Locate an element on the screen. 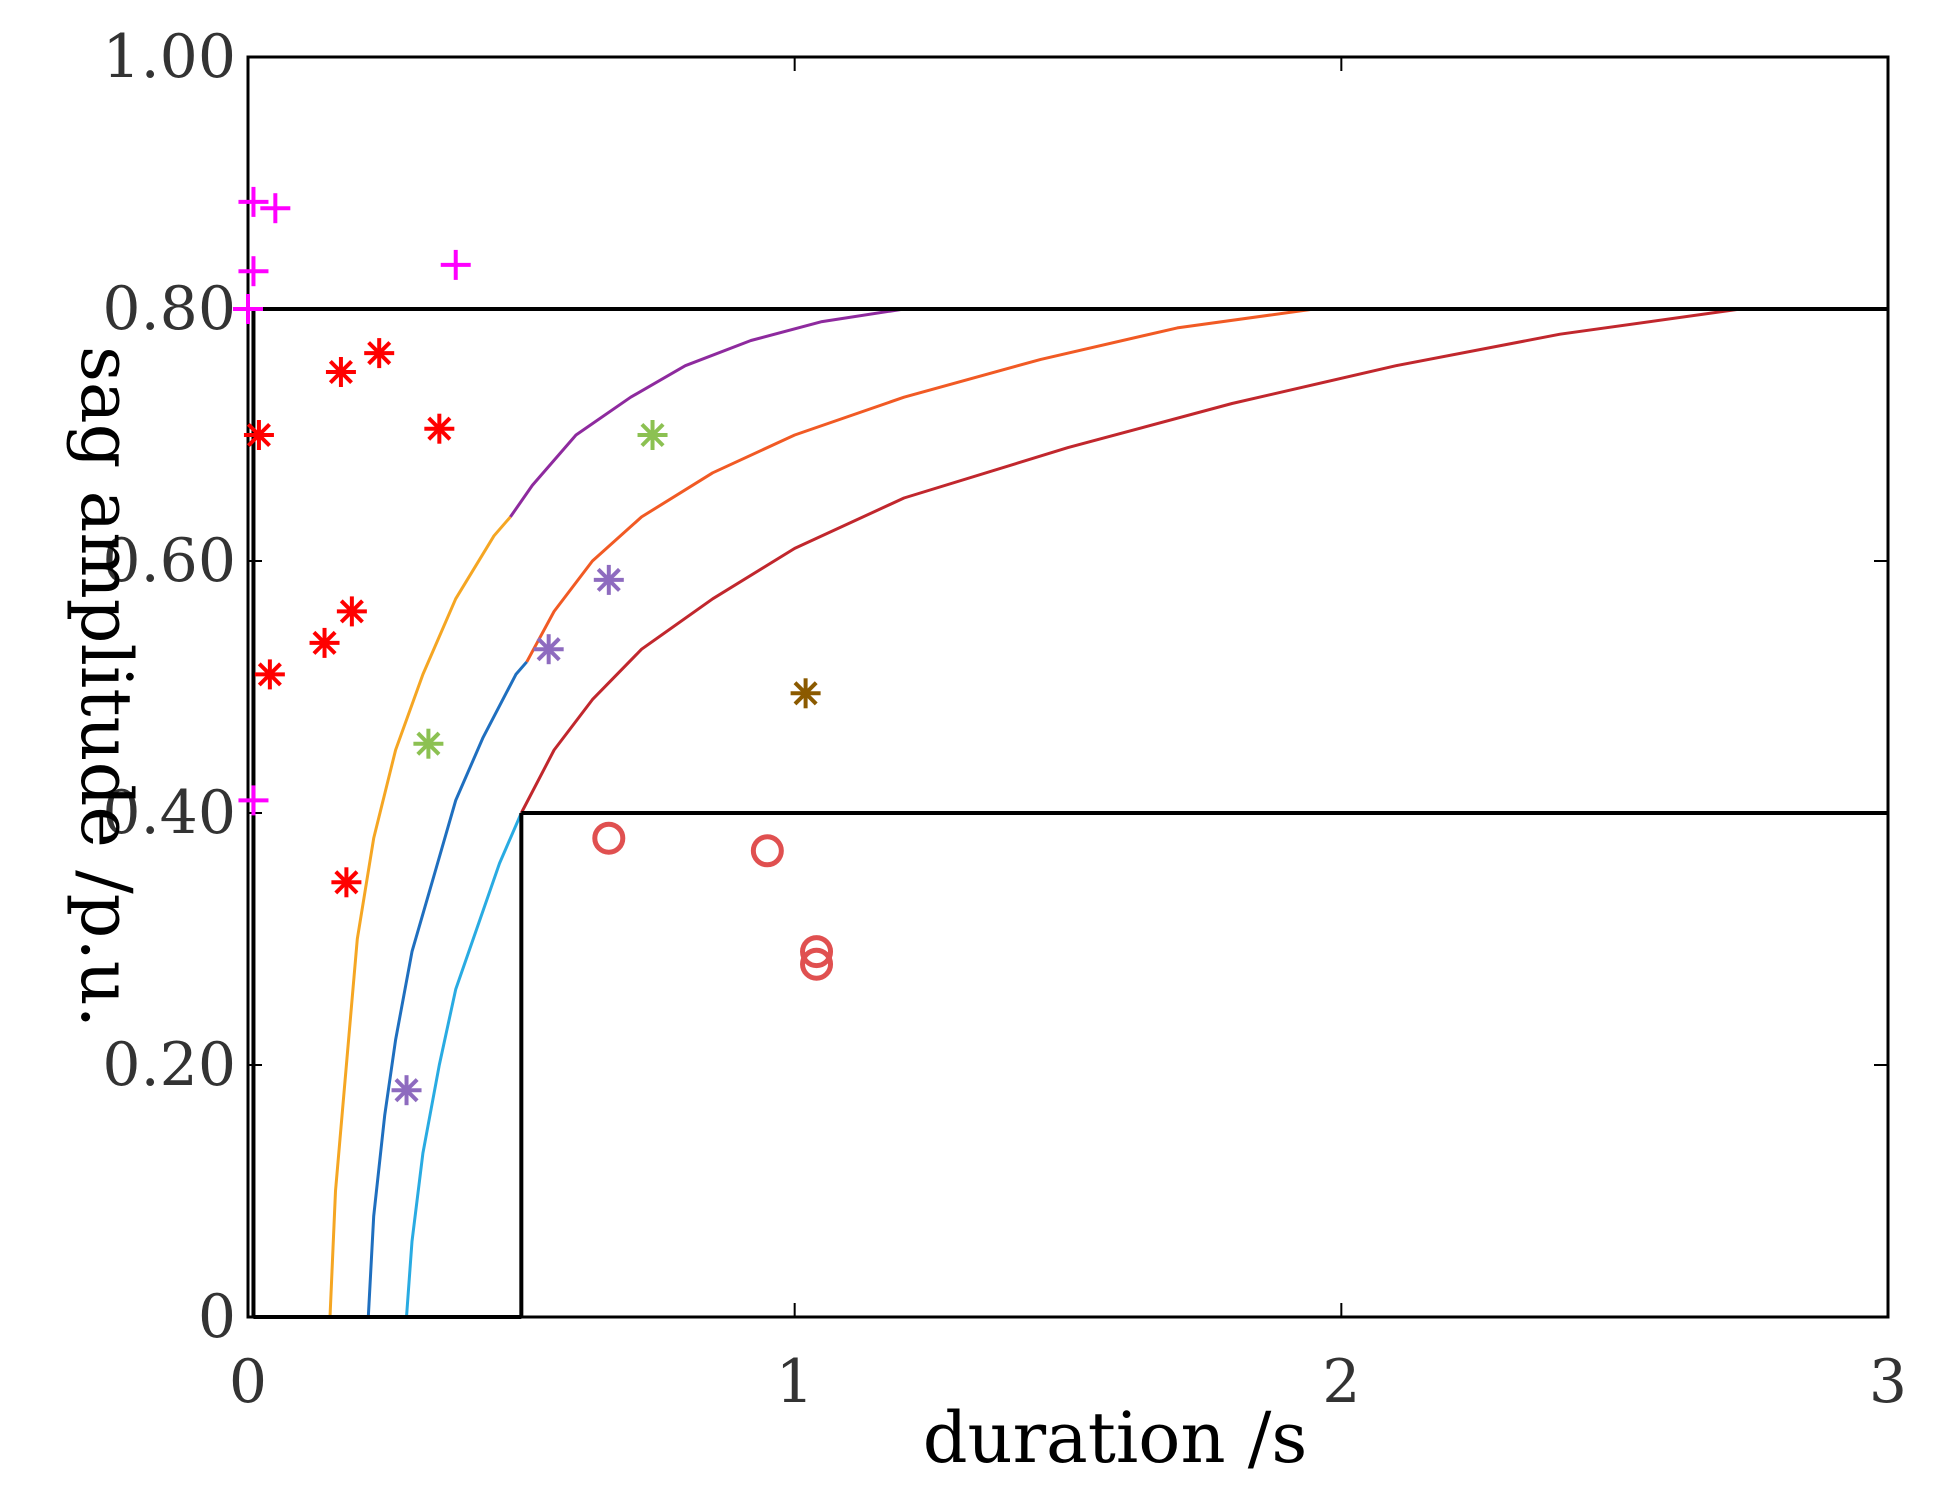  curve-blue is located at coordinates (447, 989).